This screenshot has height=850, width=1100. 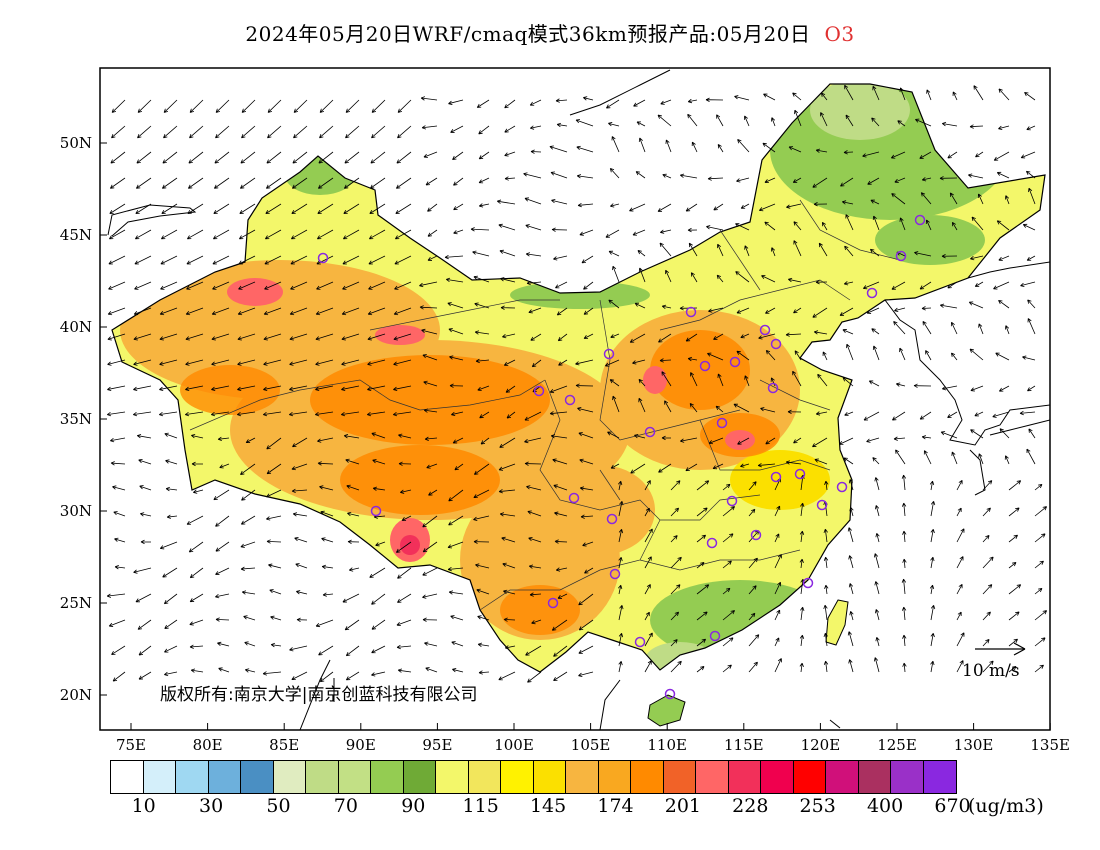 I want to click on lon-label: 80E, so click(x=207, y=745).